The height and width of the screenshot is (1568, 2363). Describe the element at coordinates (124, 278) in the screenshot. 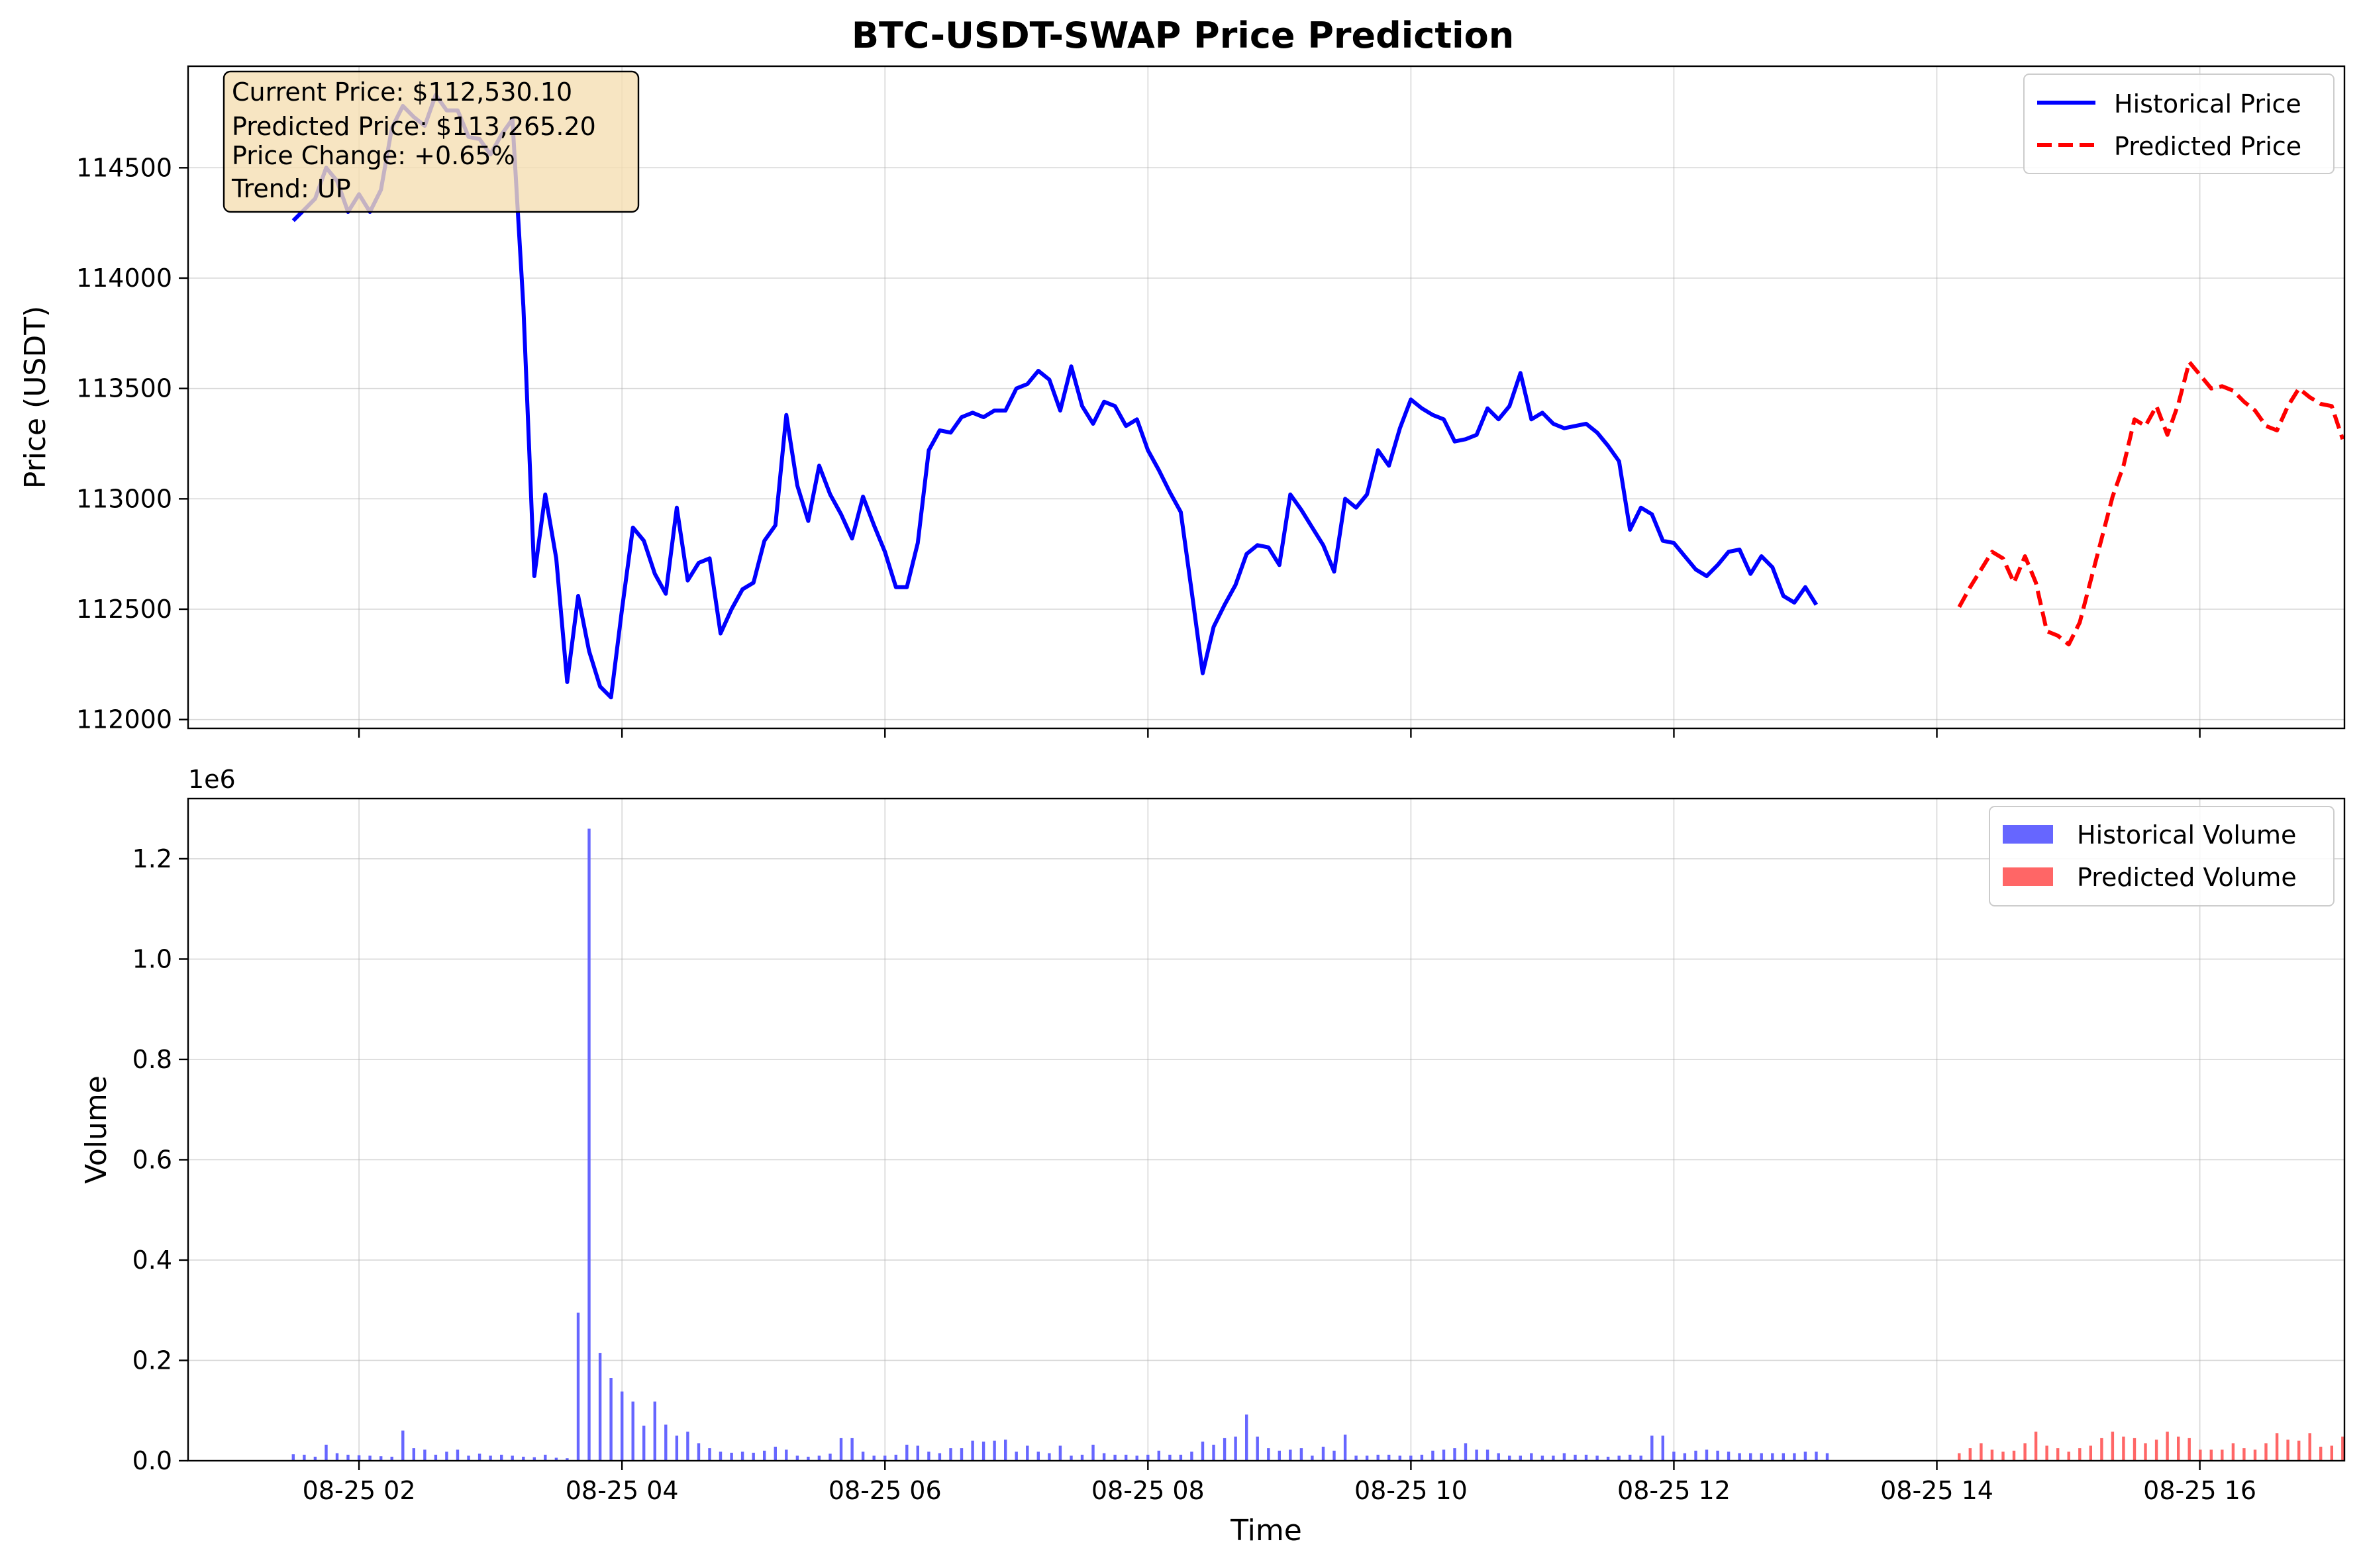

I see `price-y-tick-label: 114000` at that location.